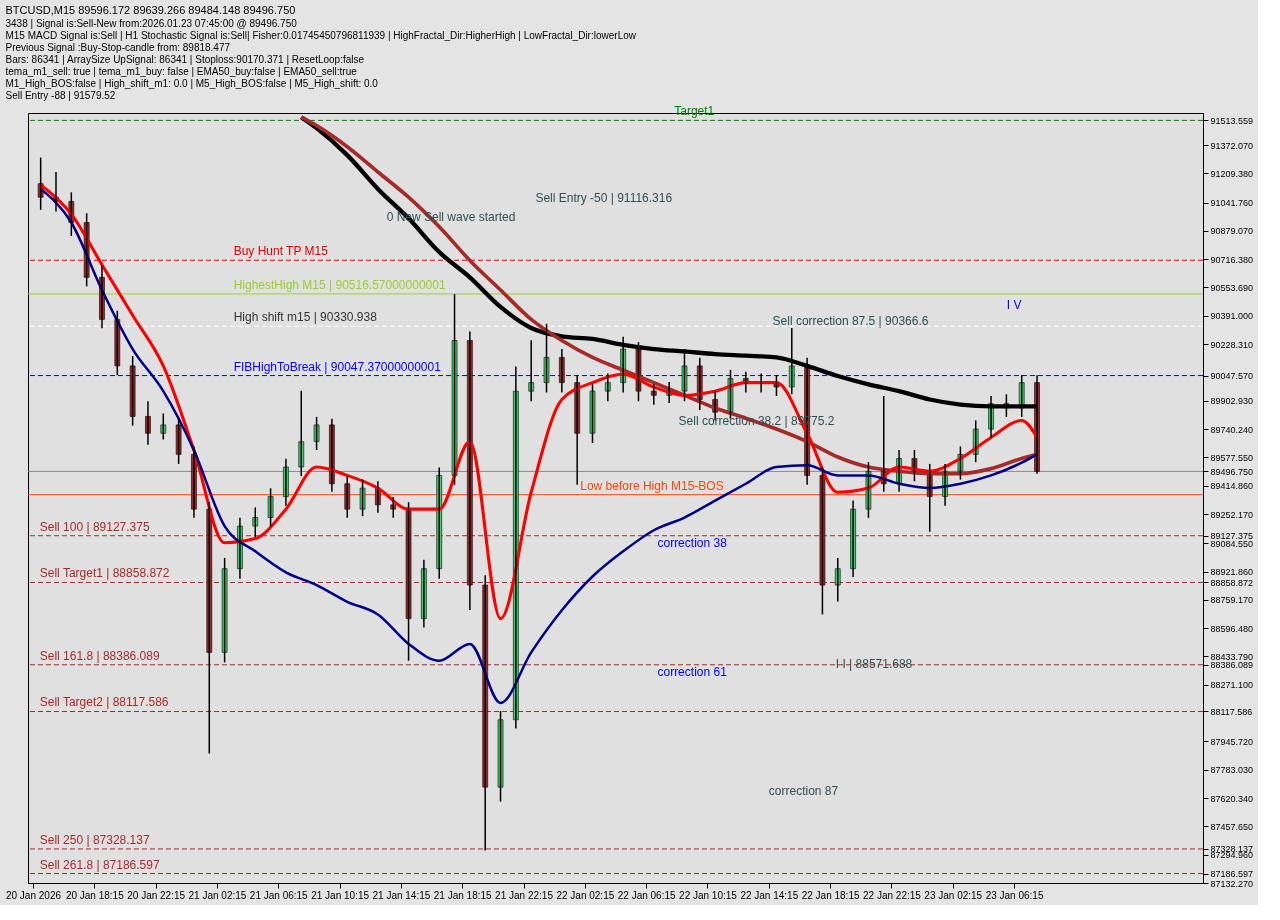 The width and height of the screenshot is (1280, 920). I want to click on y-tick-label: 89740.240, so click(1232, 429).